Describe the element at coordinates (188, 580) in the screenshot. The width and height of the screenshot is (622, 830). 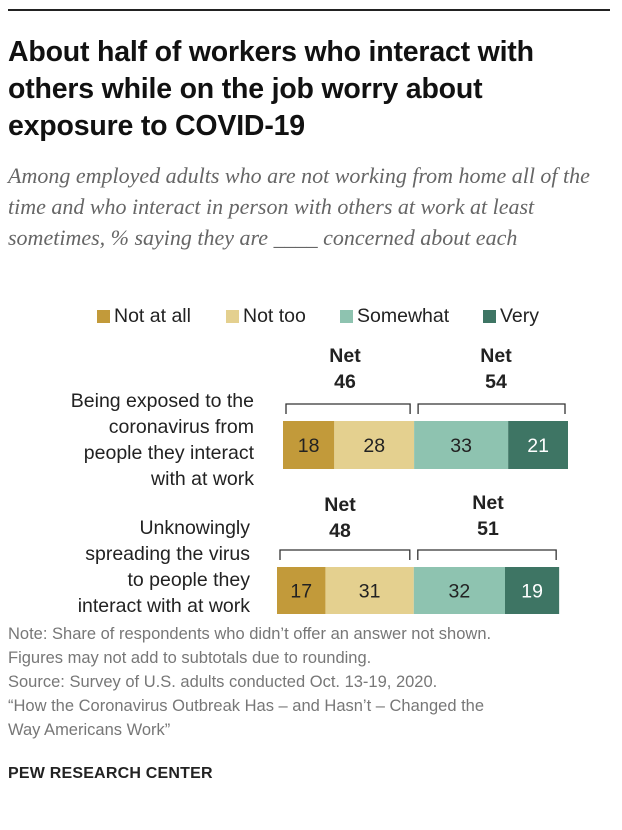
I see `row-label-line: to people they` at that location.